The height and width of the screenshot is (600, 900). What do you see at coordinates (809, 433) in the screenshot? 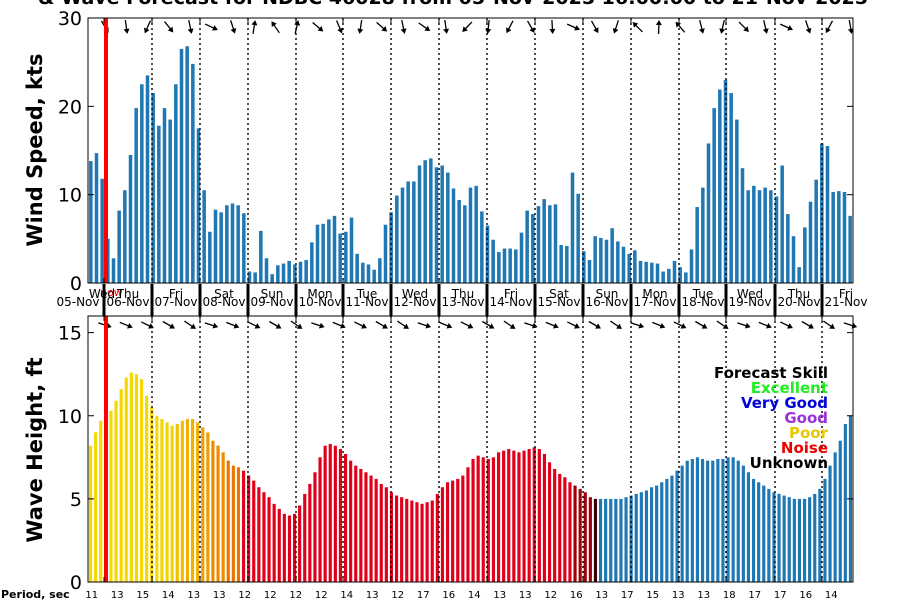
I see `legend-poor: Poor` at bounding box center [809, 433].